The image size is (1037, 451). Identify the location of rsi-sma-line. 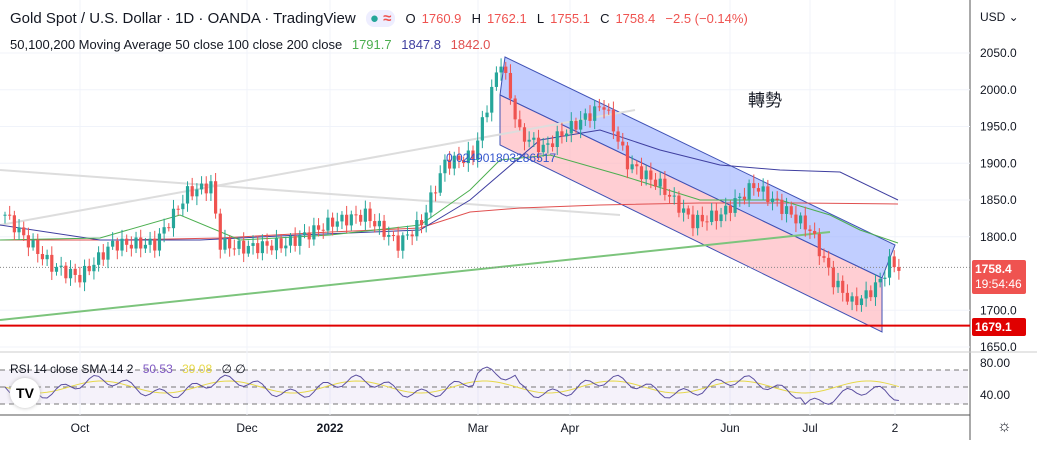
(452, 387).